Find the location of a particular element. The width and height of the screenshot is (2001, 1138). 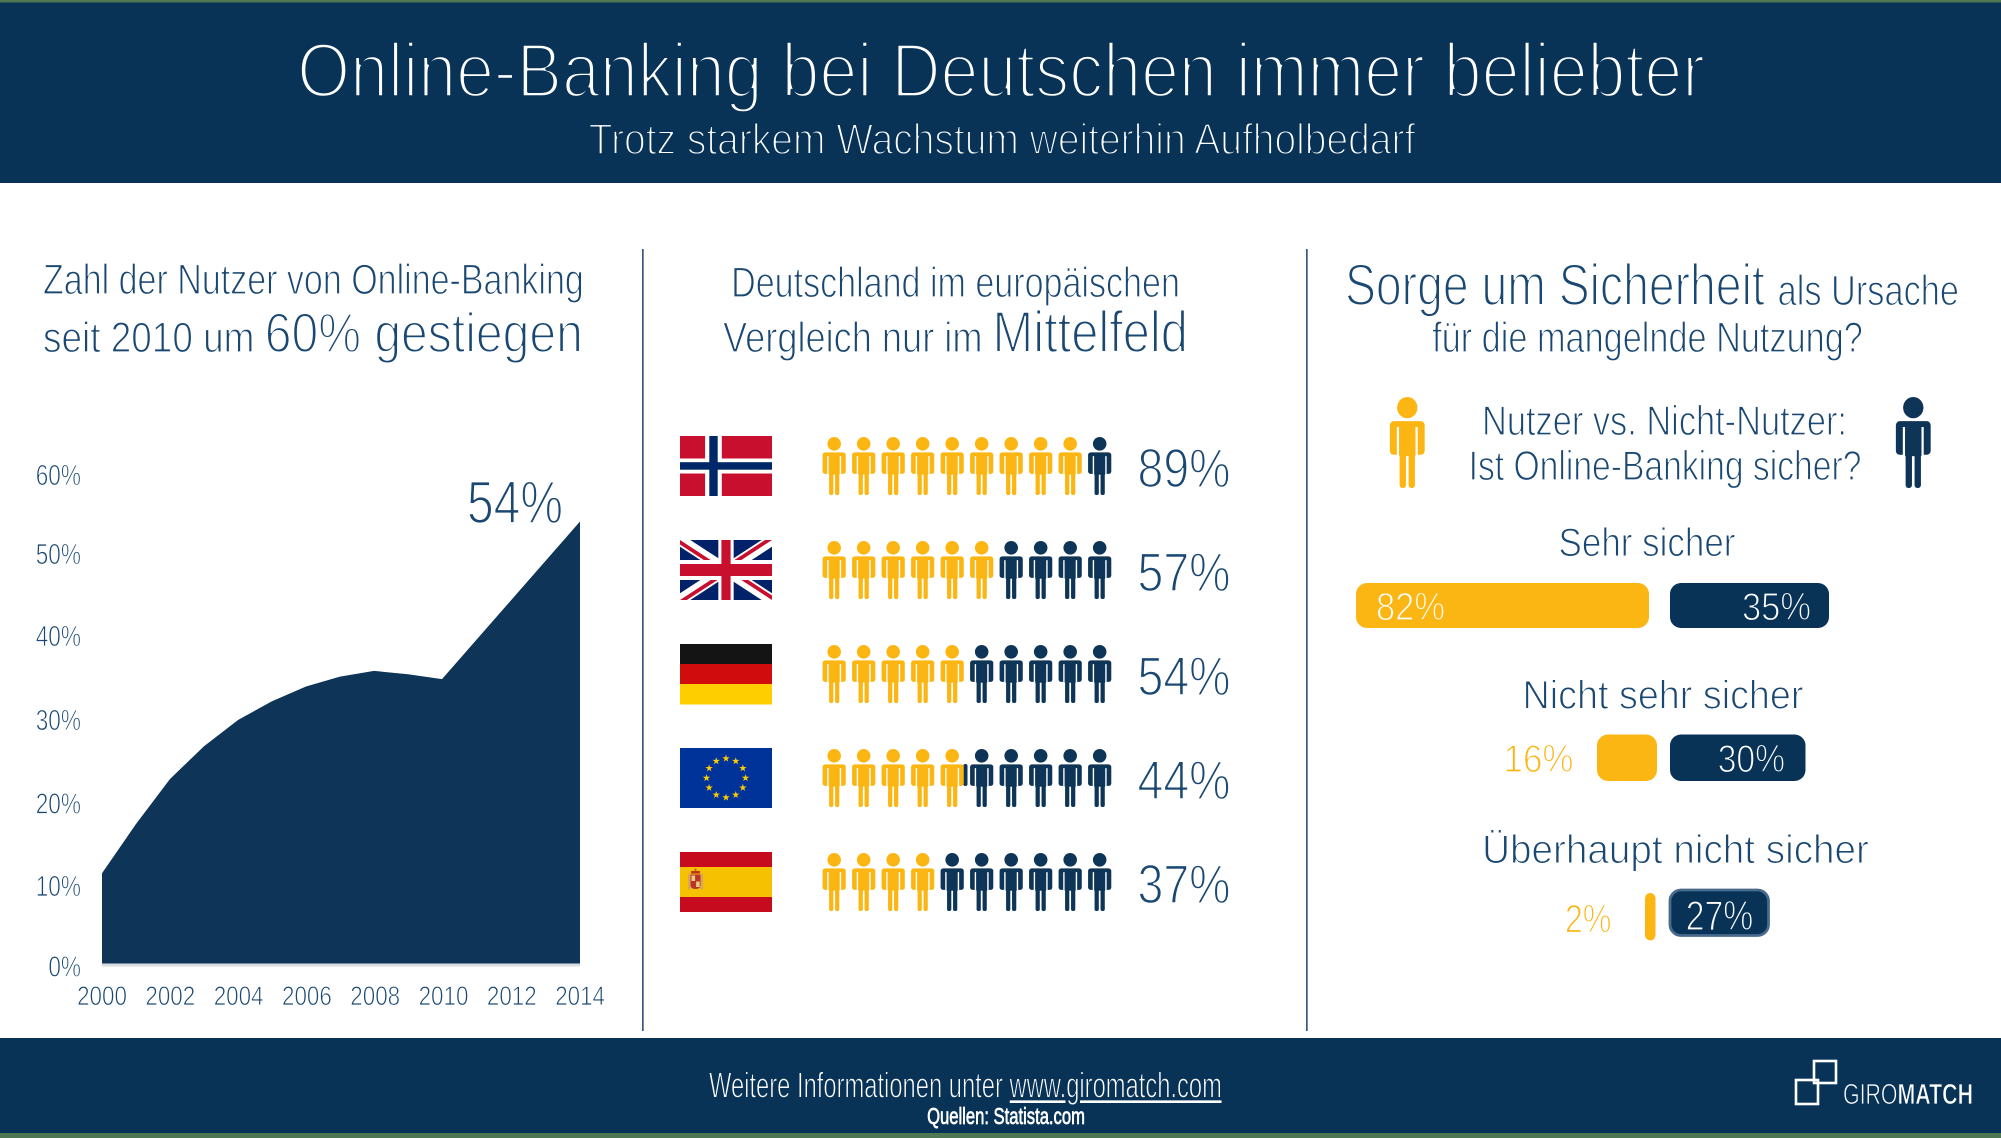

svg-text: seit 2010 um 60% gestiegen is located at coordinates (313, 334).